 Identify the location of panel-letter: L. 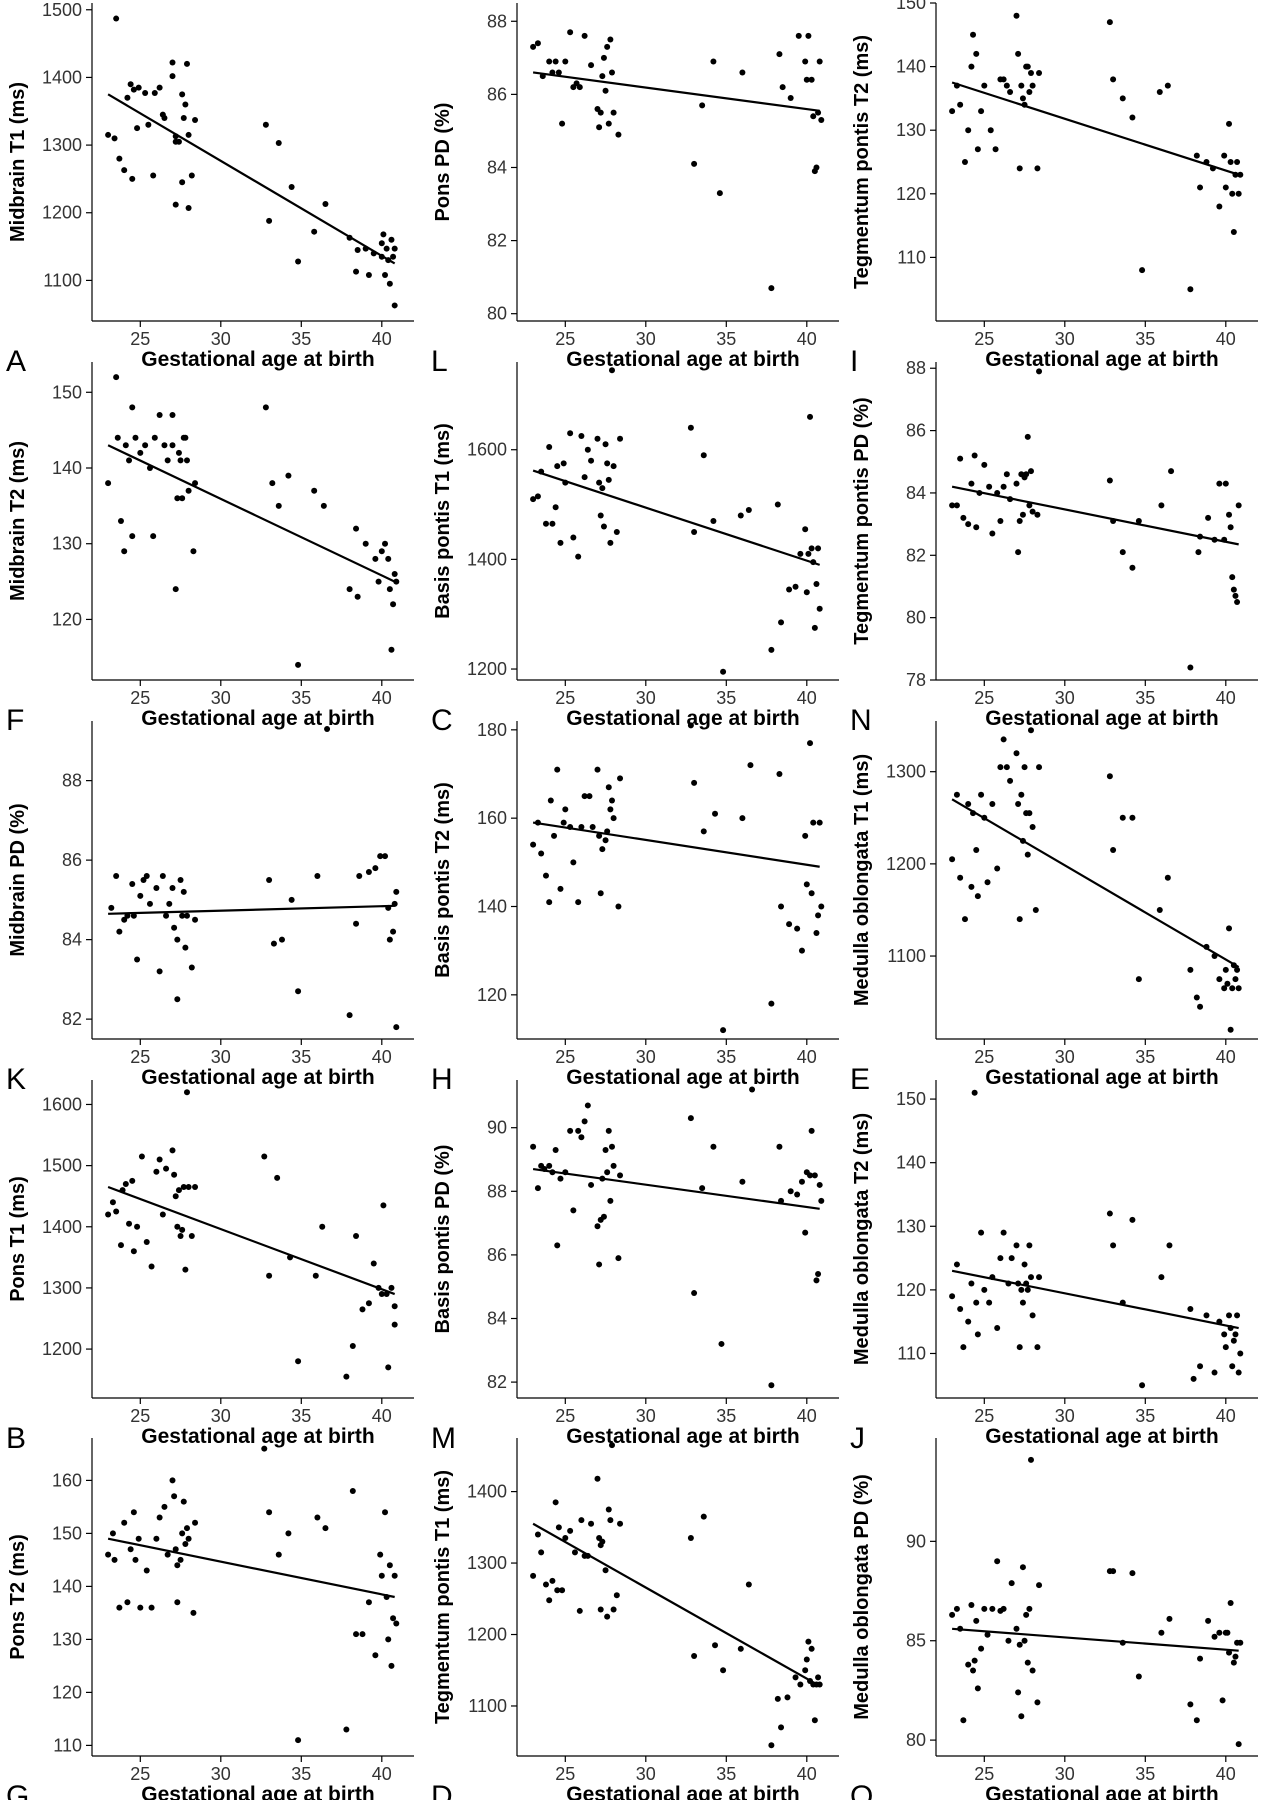
(439, 361).